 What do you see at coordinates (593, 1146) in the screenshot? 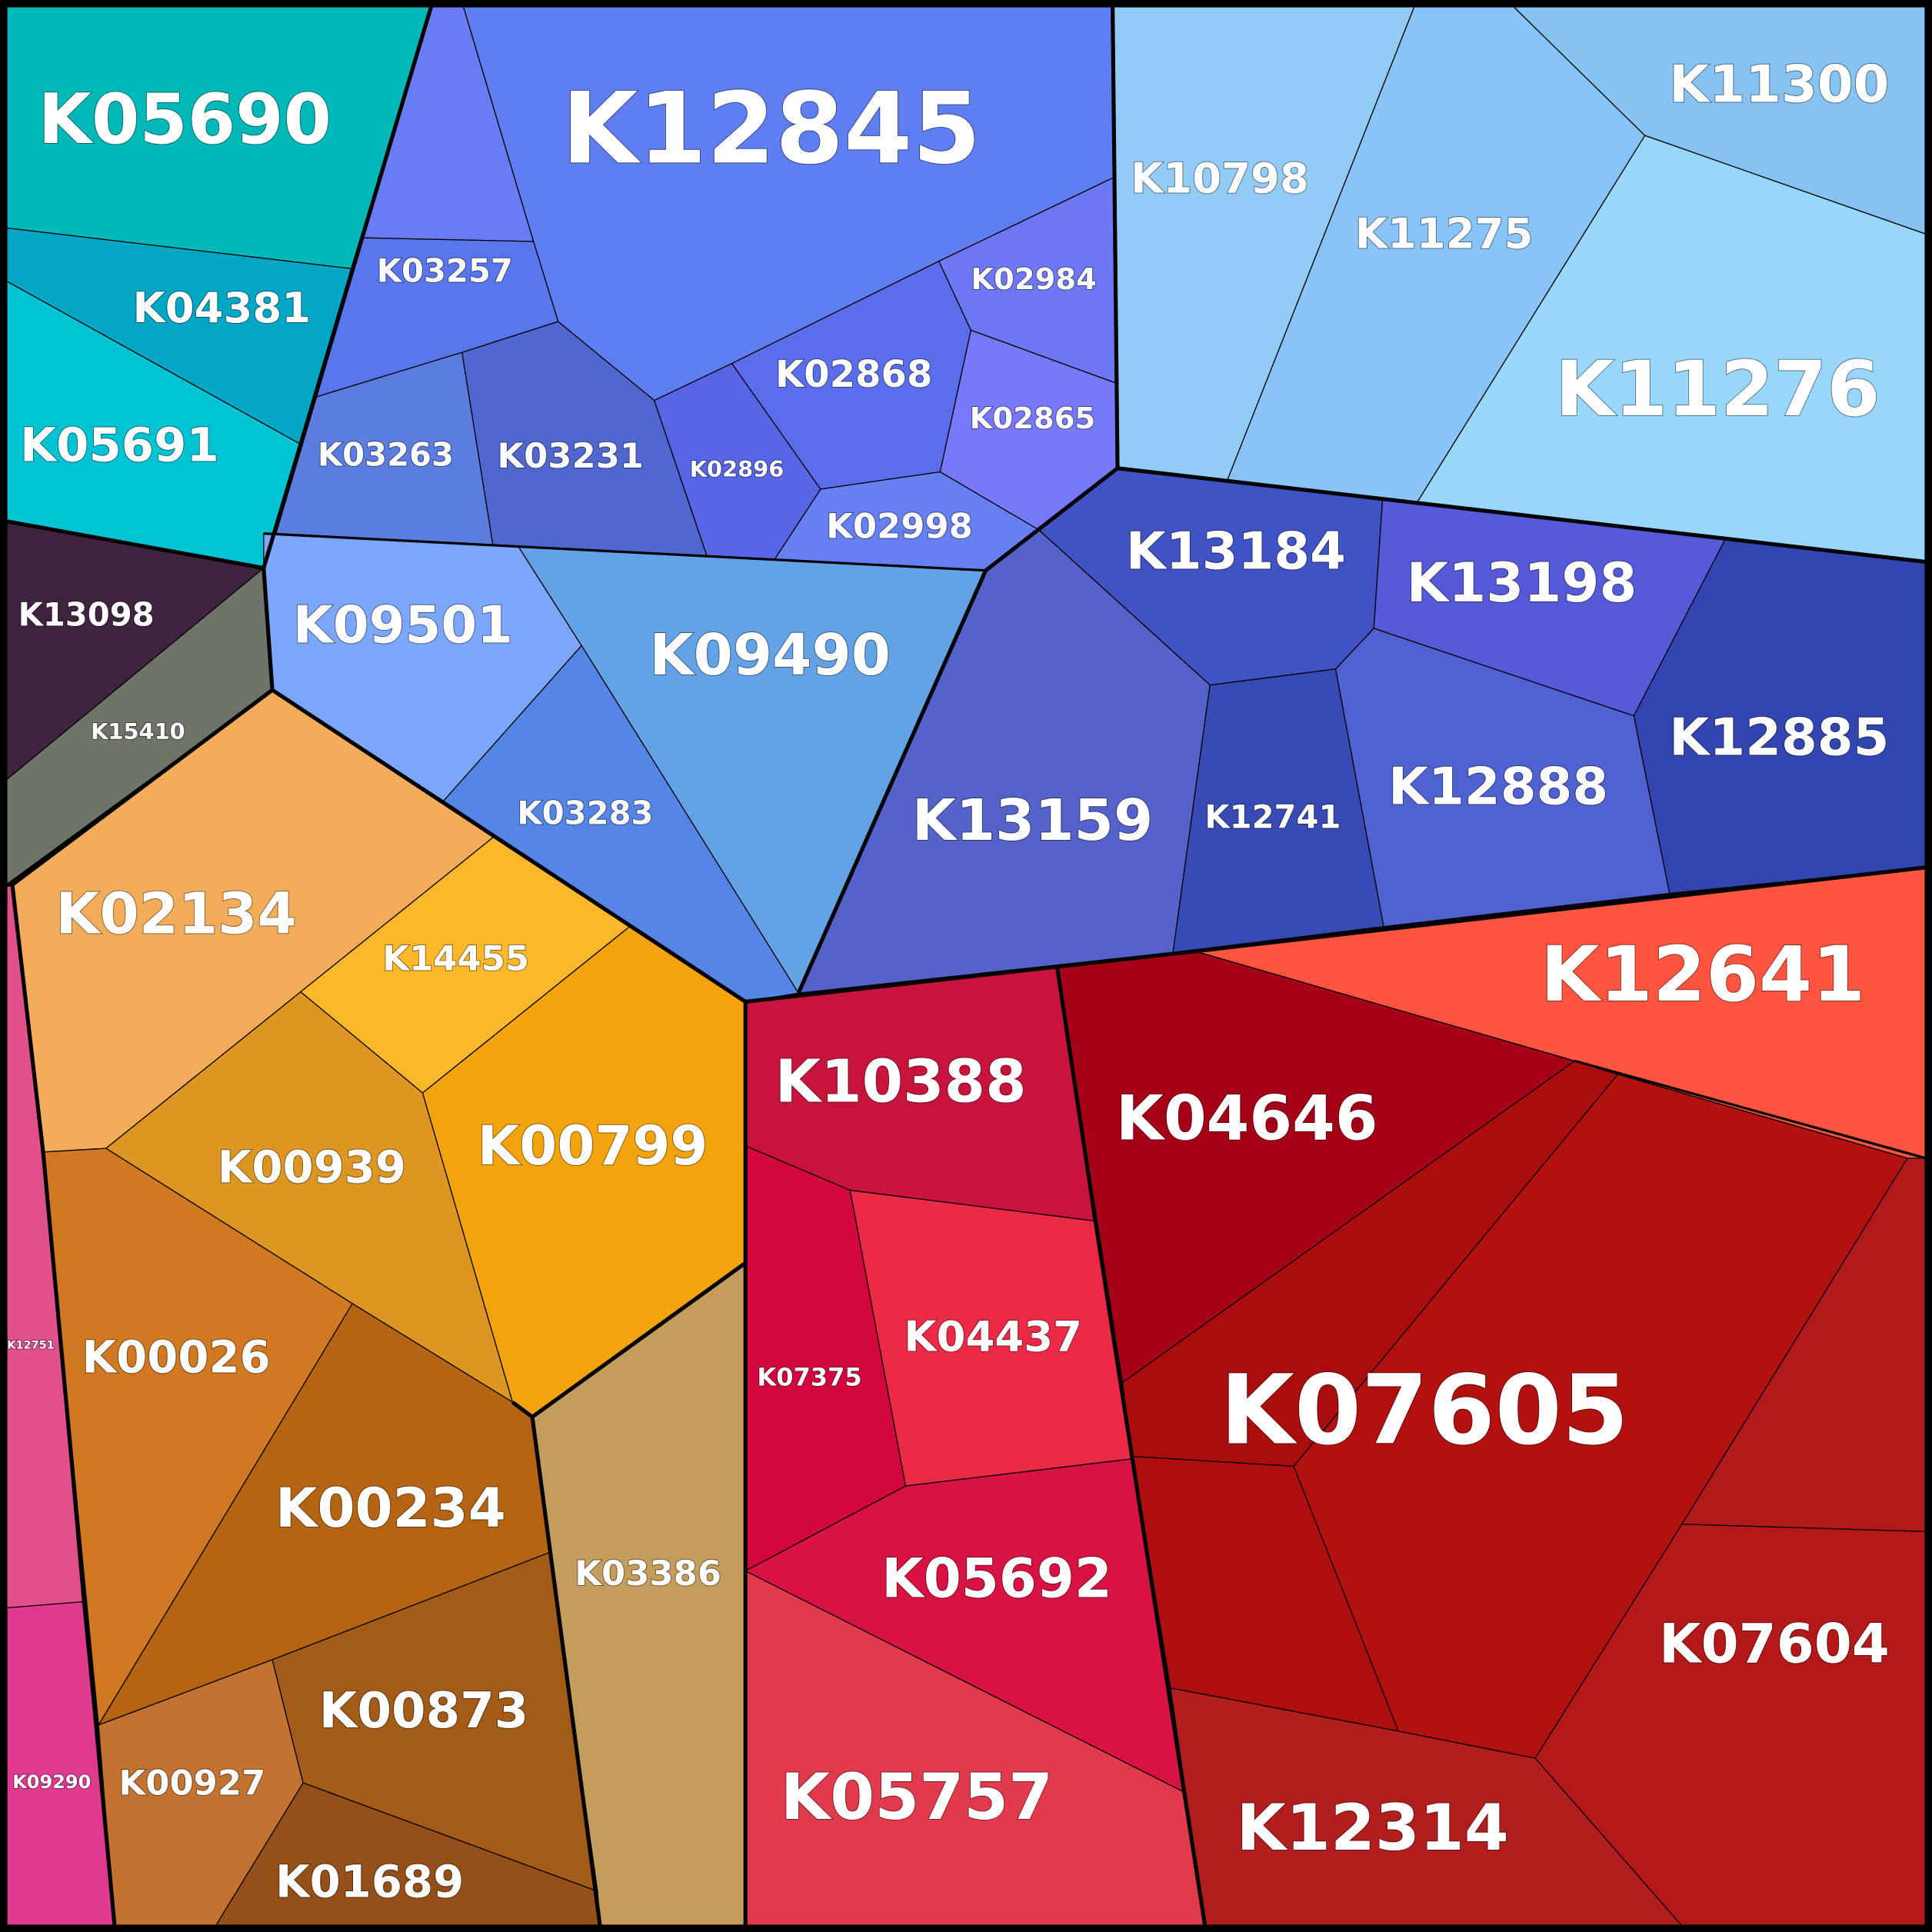
I see `cell-label: K00799` at bounding box center [593, 1146].